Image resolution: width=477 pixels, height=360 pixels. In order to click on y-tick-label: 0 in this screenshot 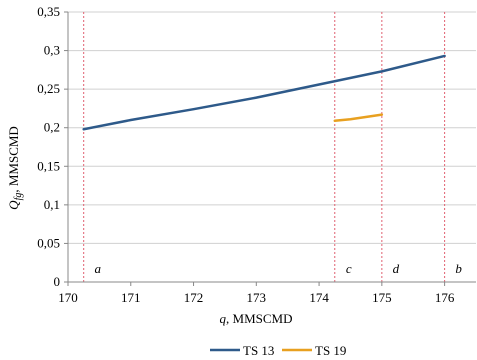, I will do `click(57, 281)`.